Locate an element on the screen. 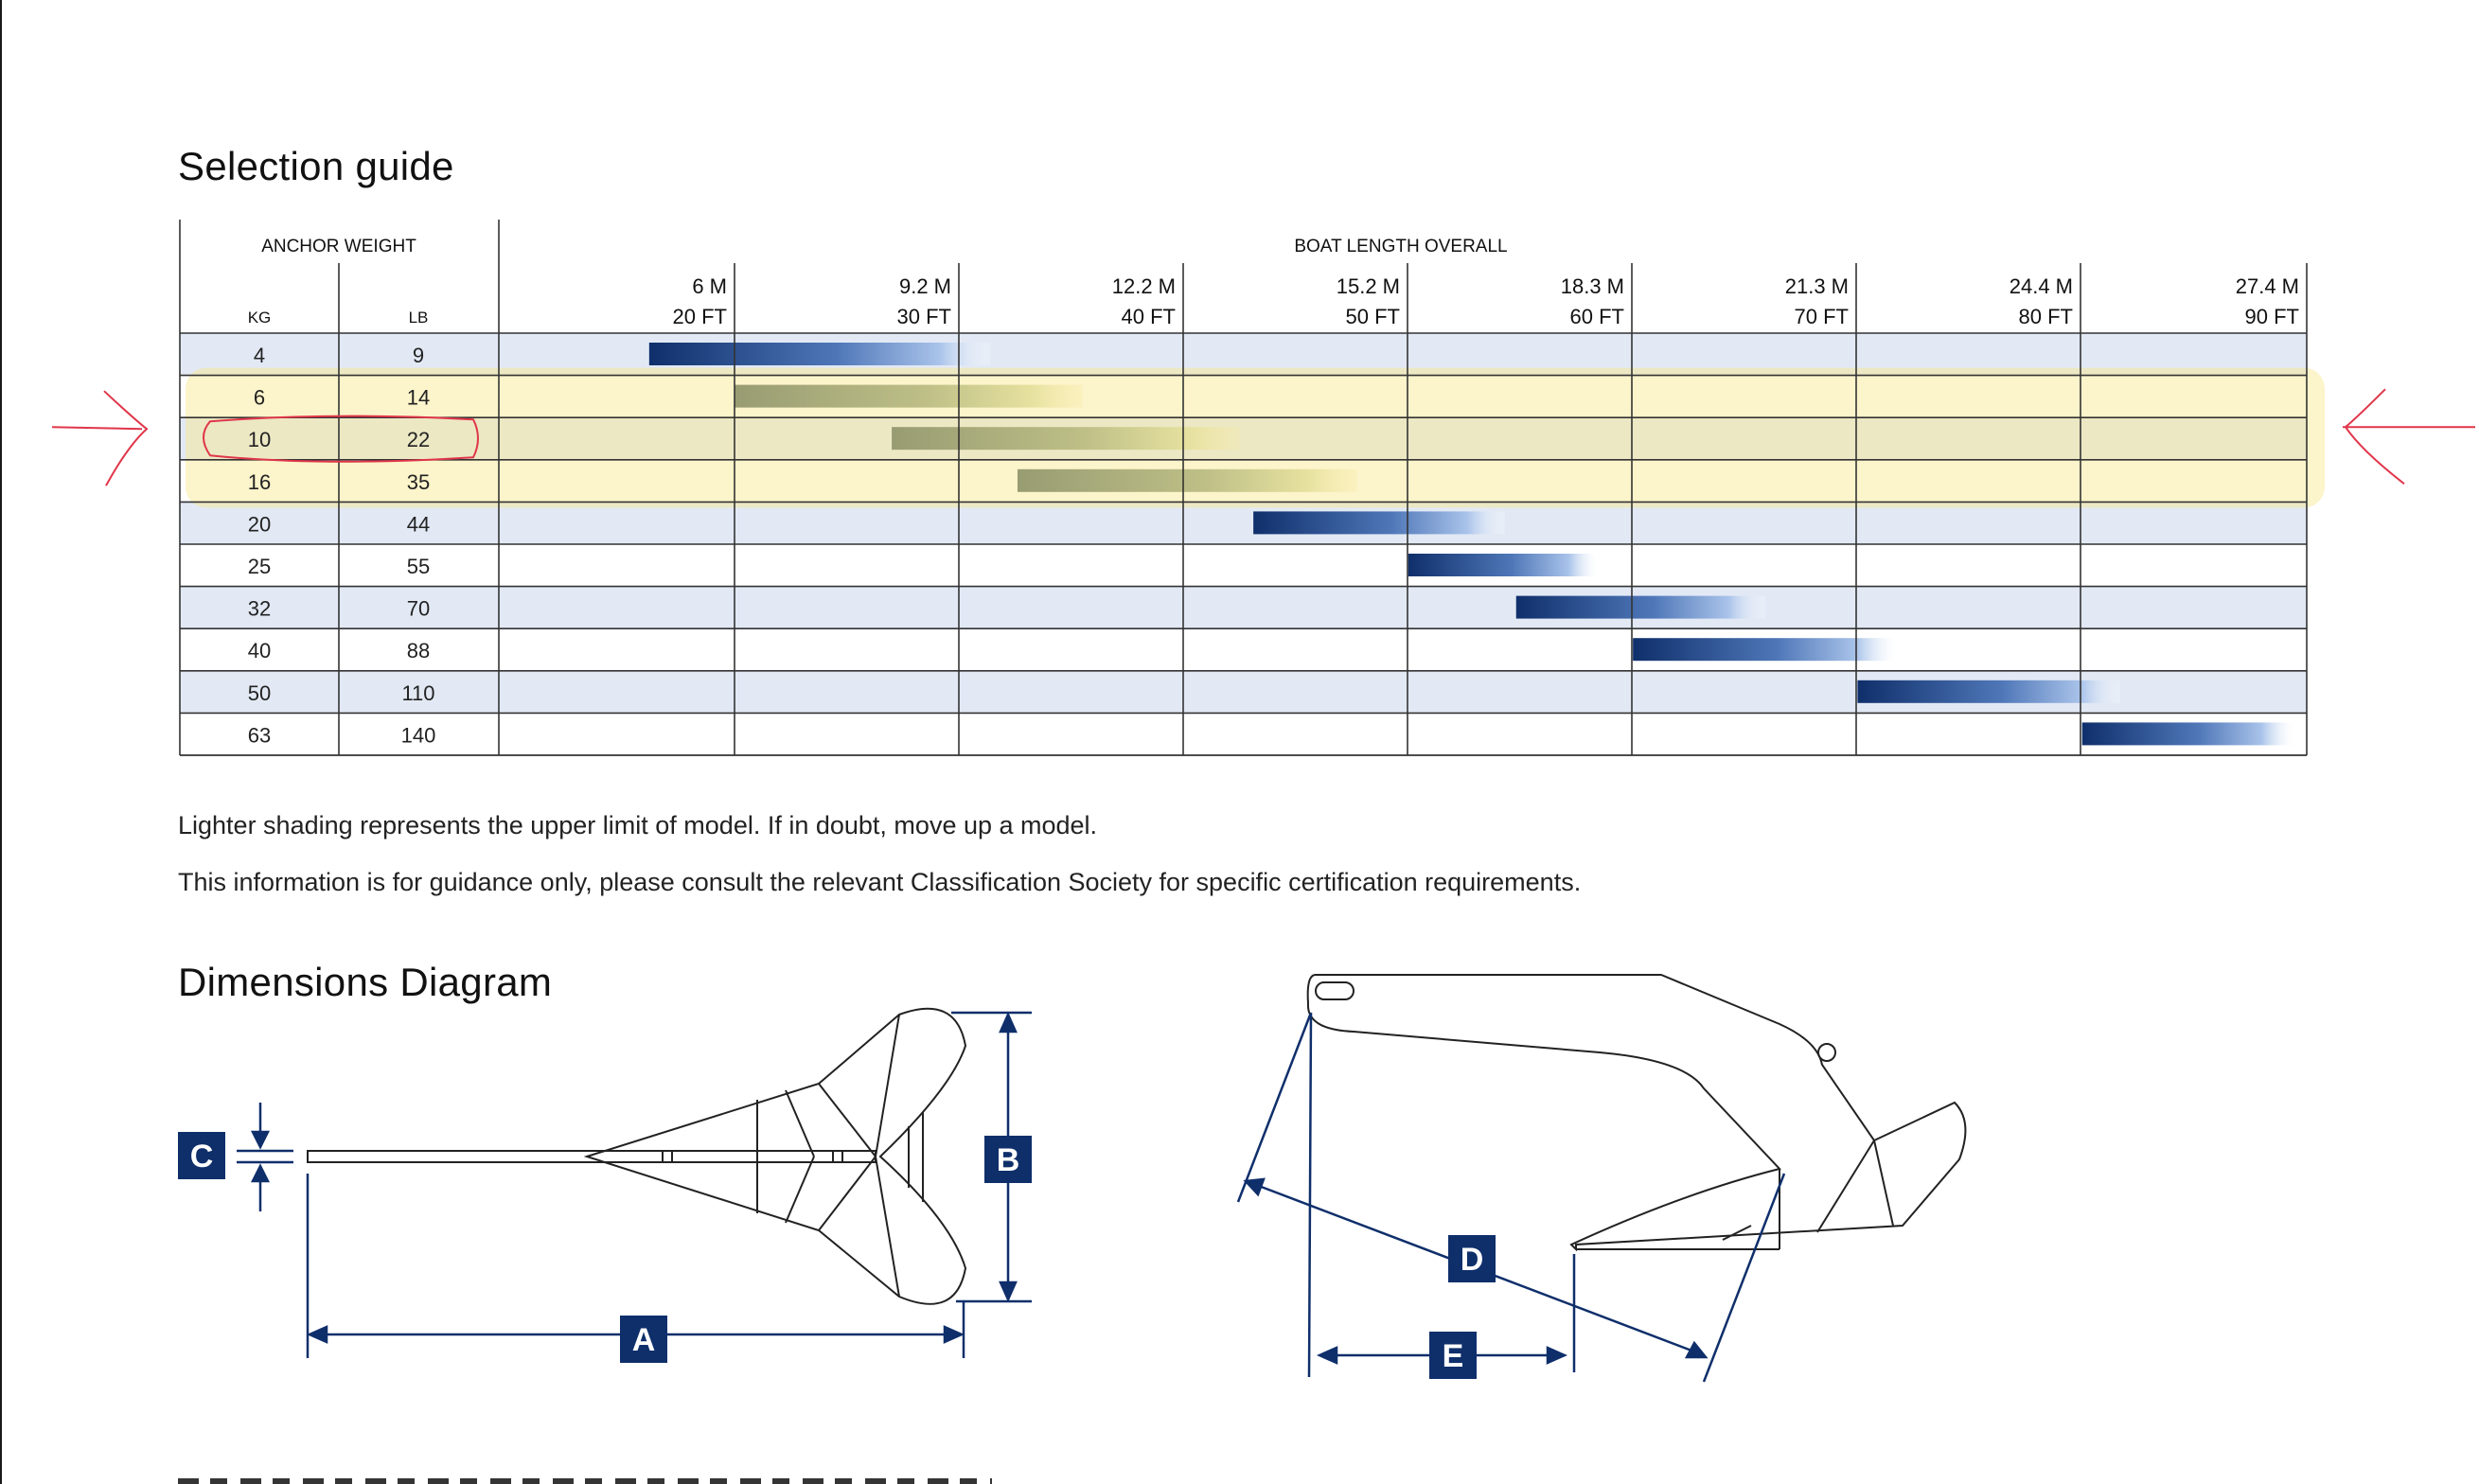 Image resolution: width=2479 pixels, height=1484 pixels. tick-meters: 18.3 M is located at coordinates (1592, 286).